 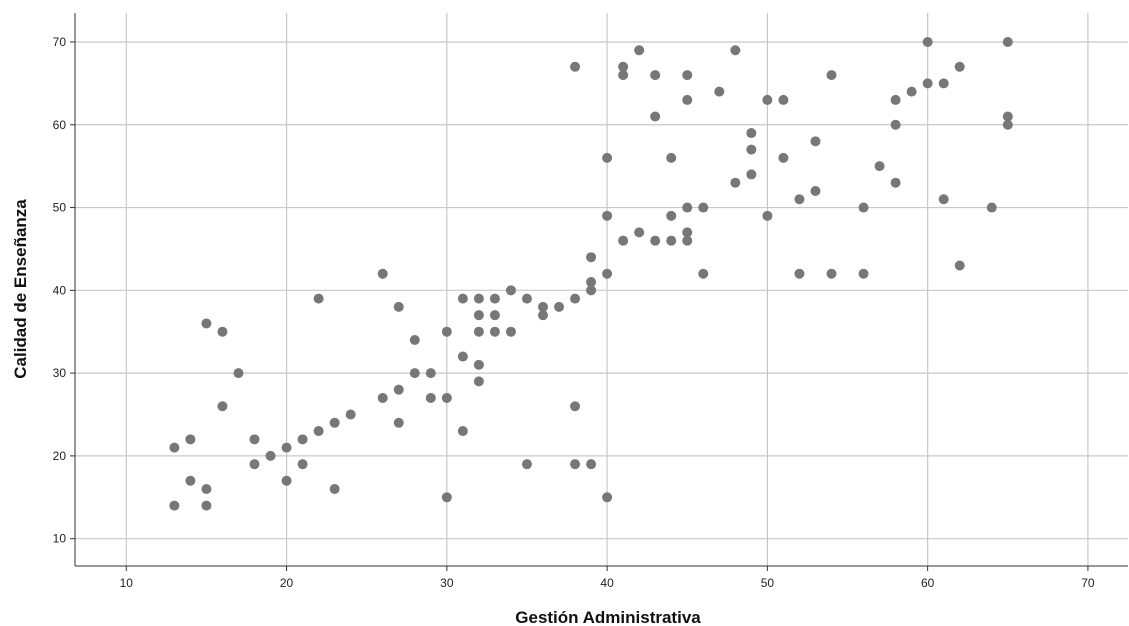 What do you see at coordinates (60, 373) in the screenshot?
I see `y-tick-label-30: 30` at bounding box center [60, 373].